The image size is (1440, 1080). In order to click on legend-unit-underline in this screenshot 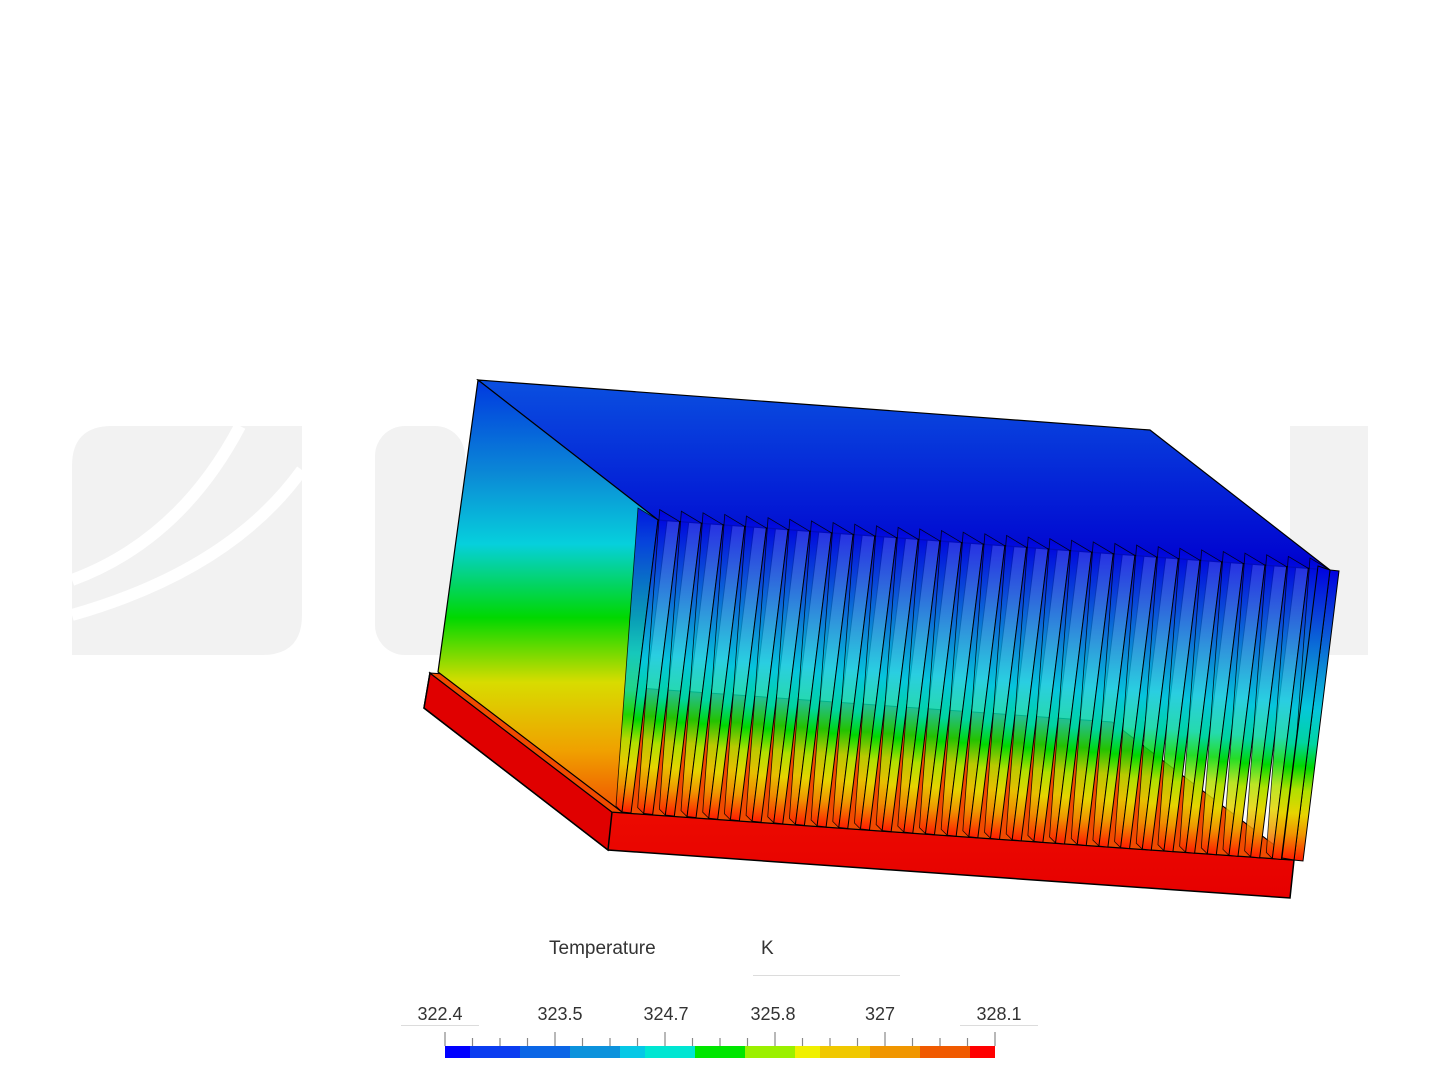, I will do `click(826, 975)`.